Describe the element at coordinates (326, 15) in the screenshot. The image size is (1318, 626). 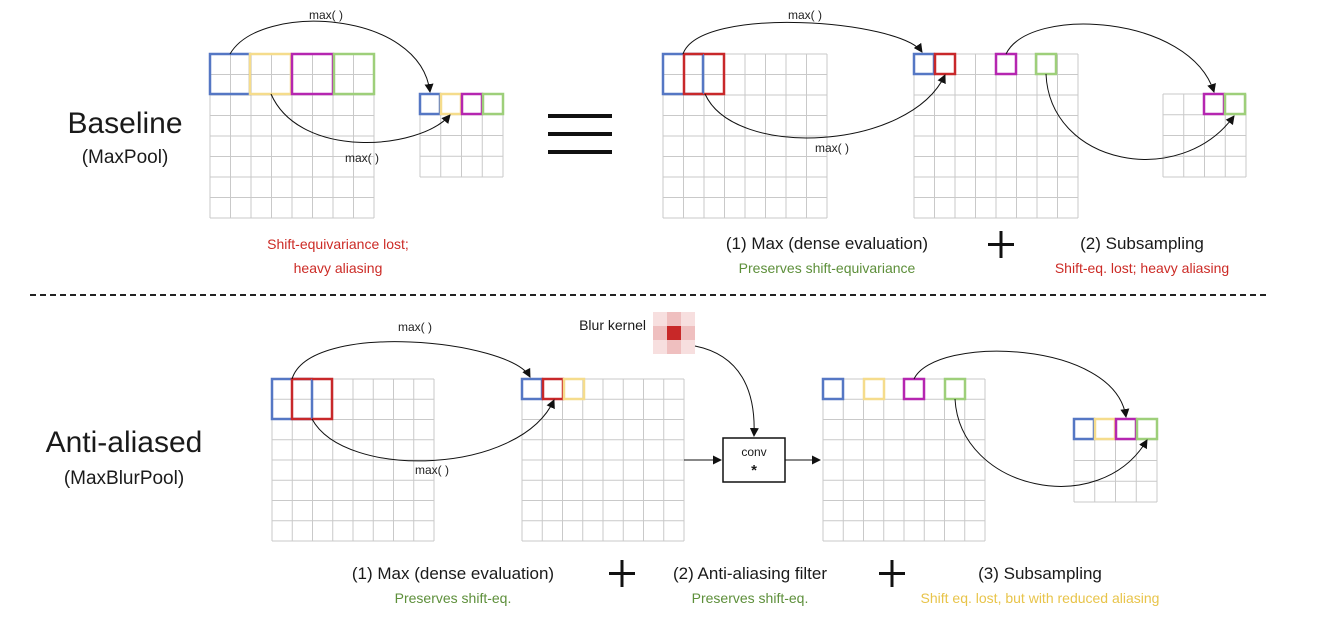
I see `baseline-max-label-upper: max( )` at that location.